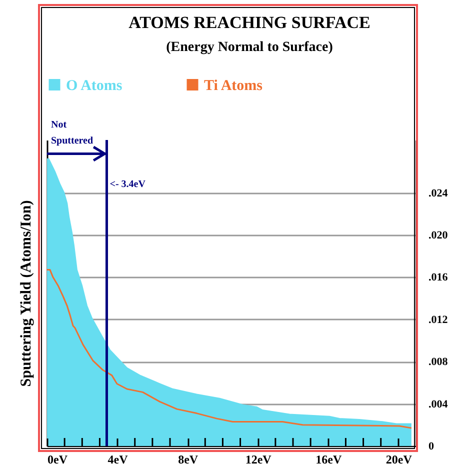 This screenshot has height=468, width=454. I want to click on y-tick-label: .020, so click(438, 235).